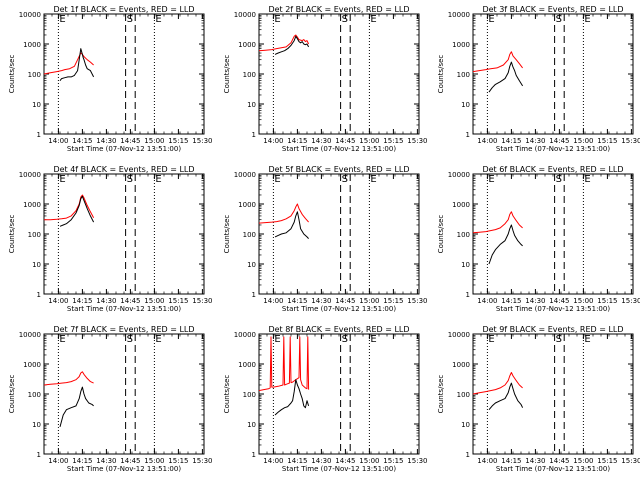 Image resolution: width=640 pixels, height=480 pixels. I want to click on chart-title: Det 3f BLACK = Events, RED = LLD, so click(552, 9).